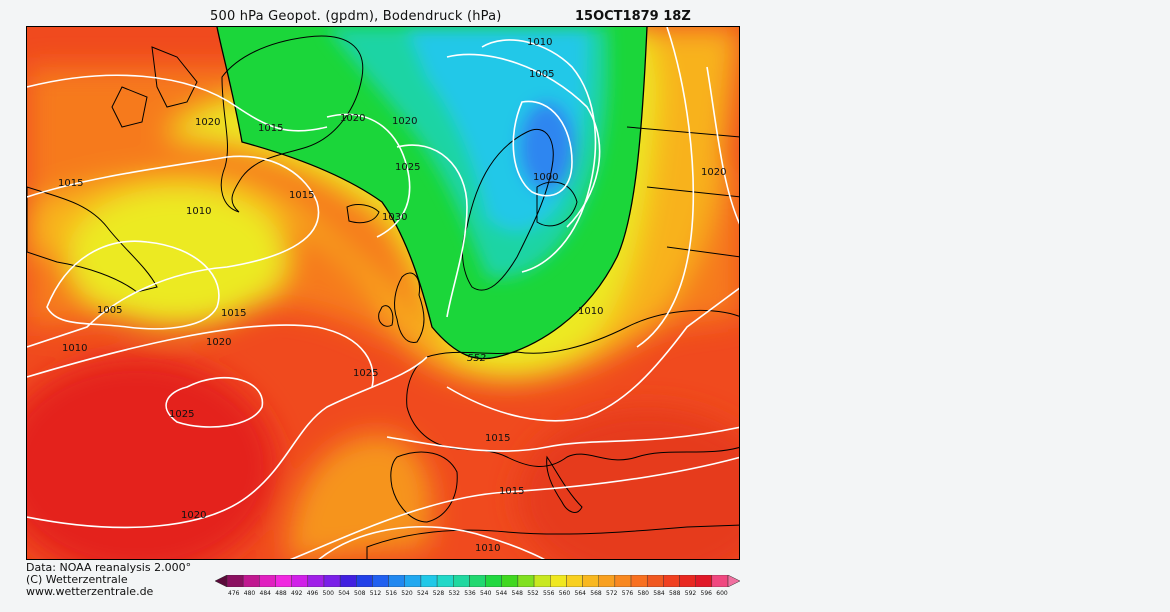 Image resolution: width=1170 pixels, height=612 pixels. Describe the element at coordinates (533, 593) in the screenshot. I see `colorbar-tick-label: 552` at that location.